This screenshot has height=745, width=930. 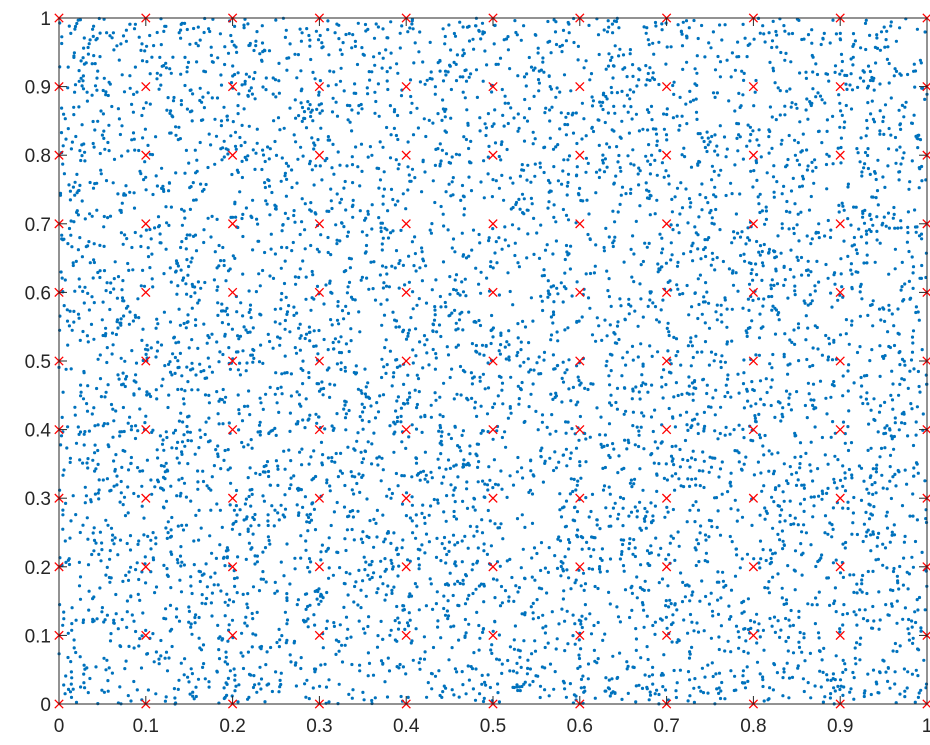 What do you see at coordinates (38, 568) in the screenshot?
I see `y-tick-label: 0.2` at bounding box center [38, 568].